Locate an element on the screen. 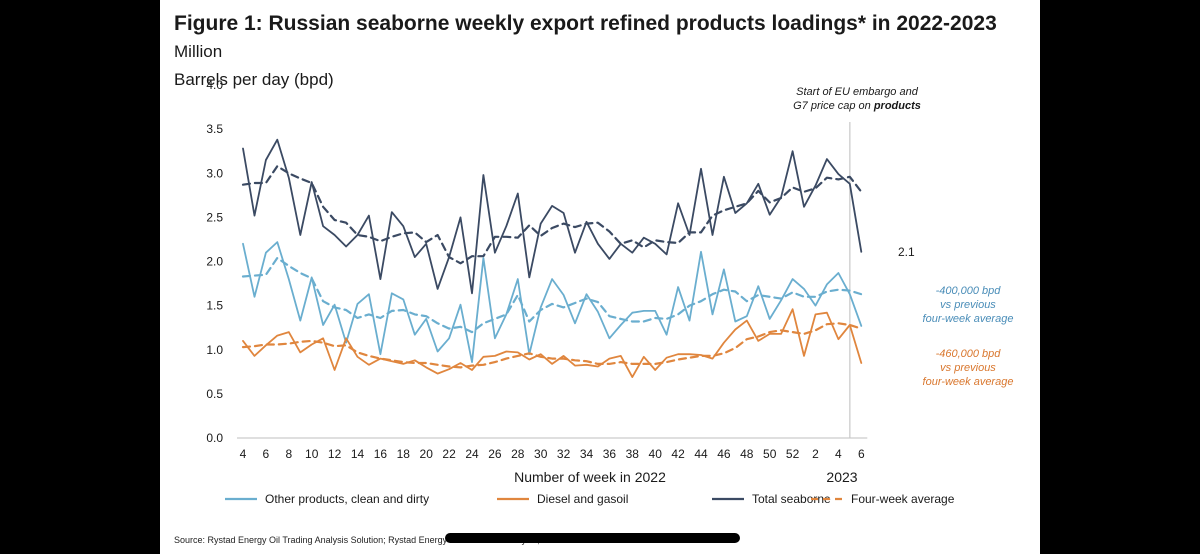 The image size is (1200, 554). x-tick-label: 40 is located at coordinates (656, 454).